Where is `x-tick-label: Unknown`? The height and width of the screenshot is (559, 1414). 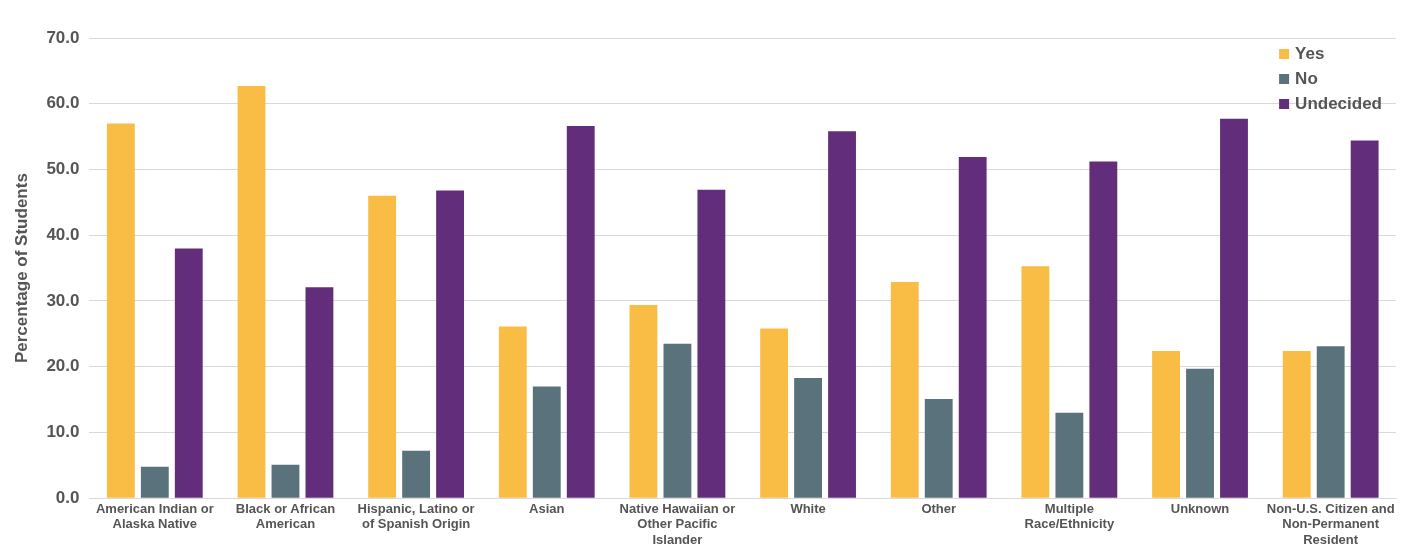 x-tick-label: Unknown is located at coordinates (1200, 508).